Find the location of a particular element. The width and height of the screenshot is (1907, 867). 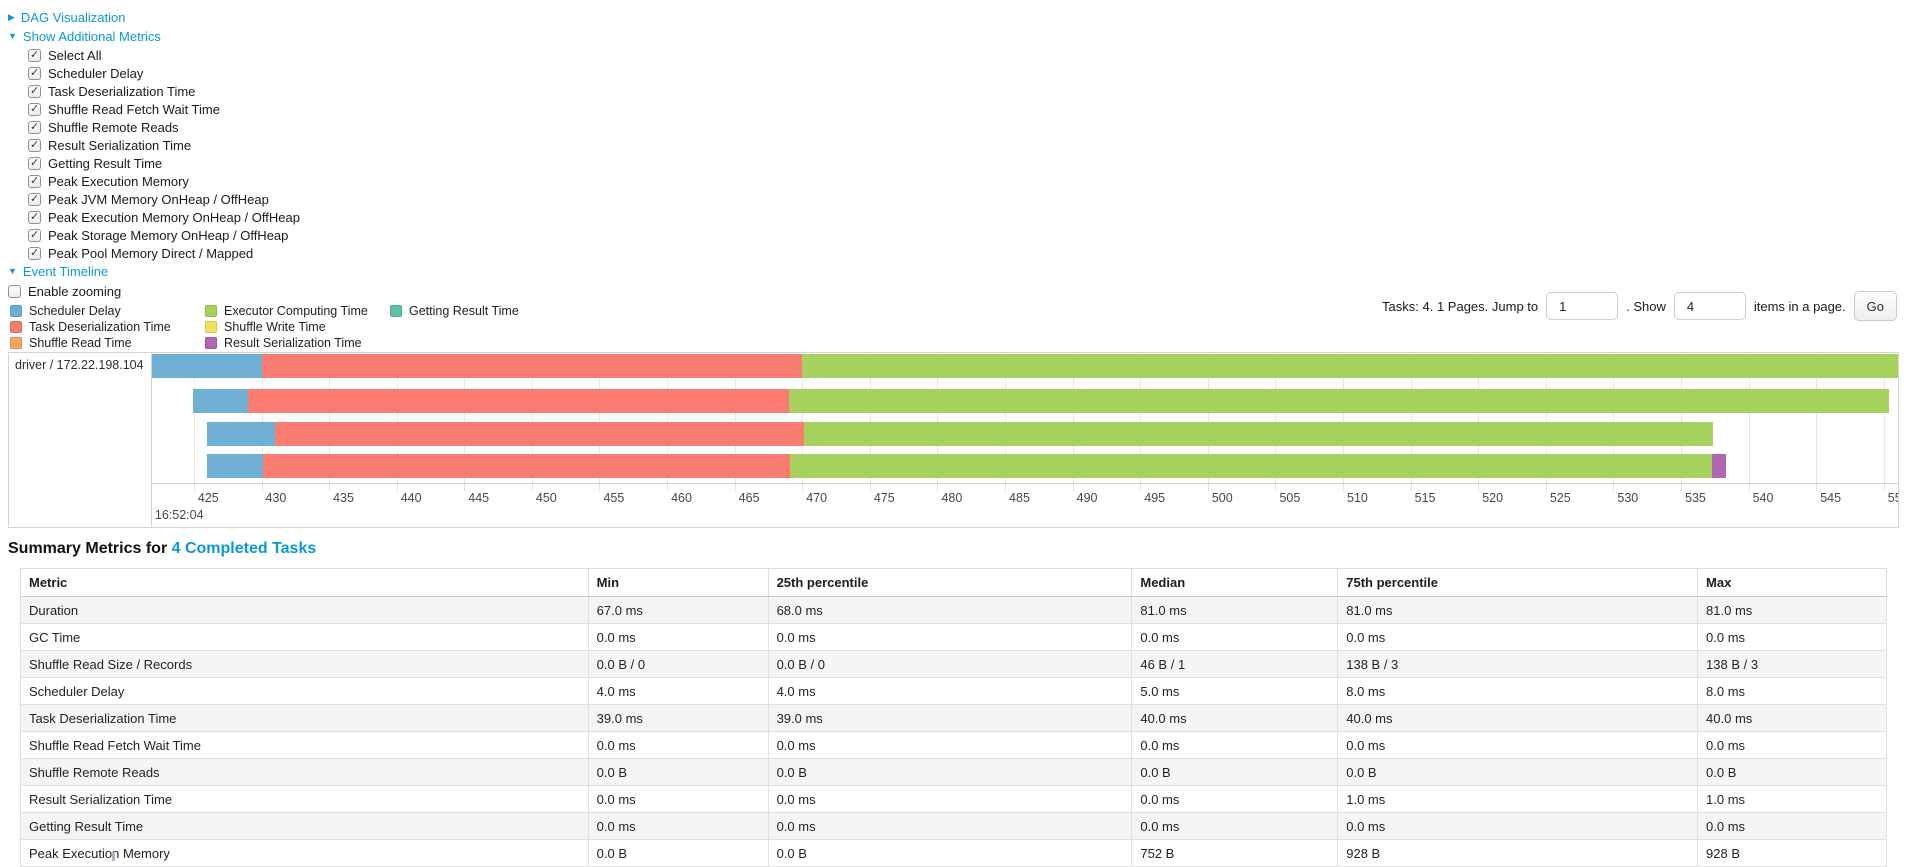

metric-value-cell: 81.0 ms is located at coordinates (1518, 610).